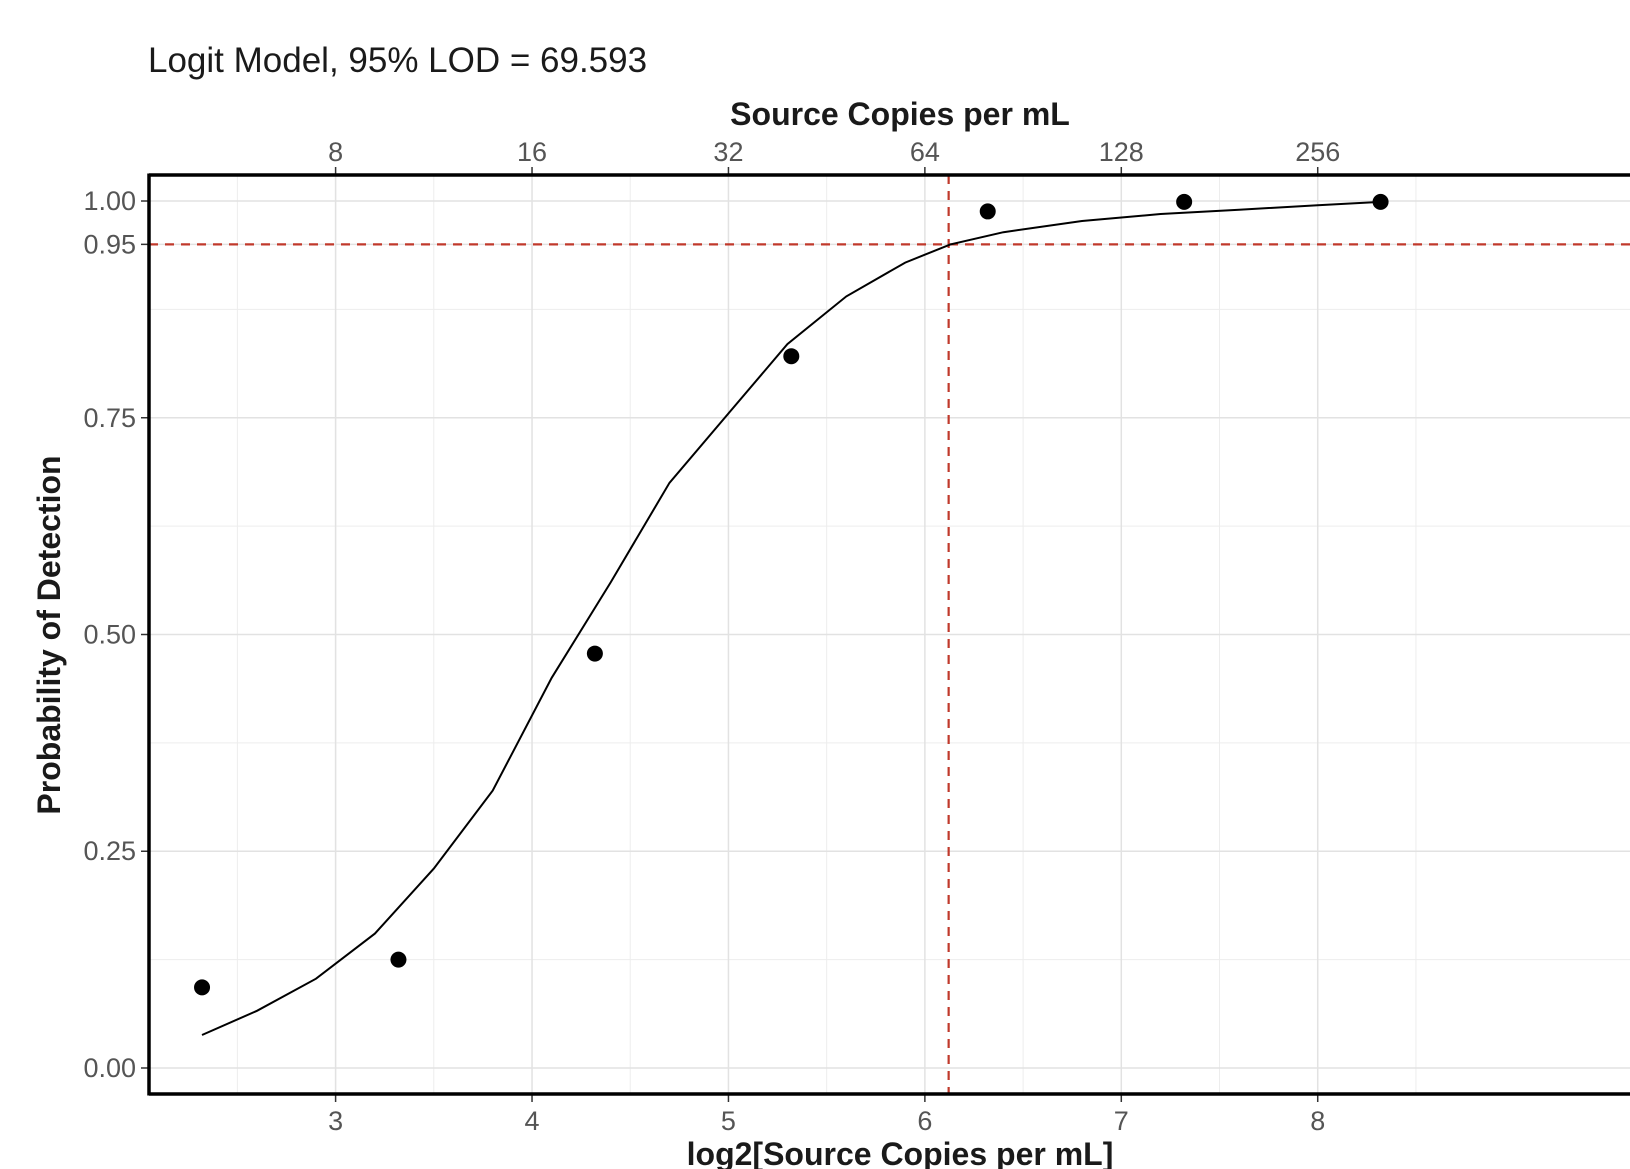  What do you see at coordinates (109, 244) in the screenshot?
I see `y-tick-label: 0.95` at bounding box center [109, 244].